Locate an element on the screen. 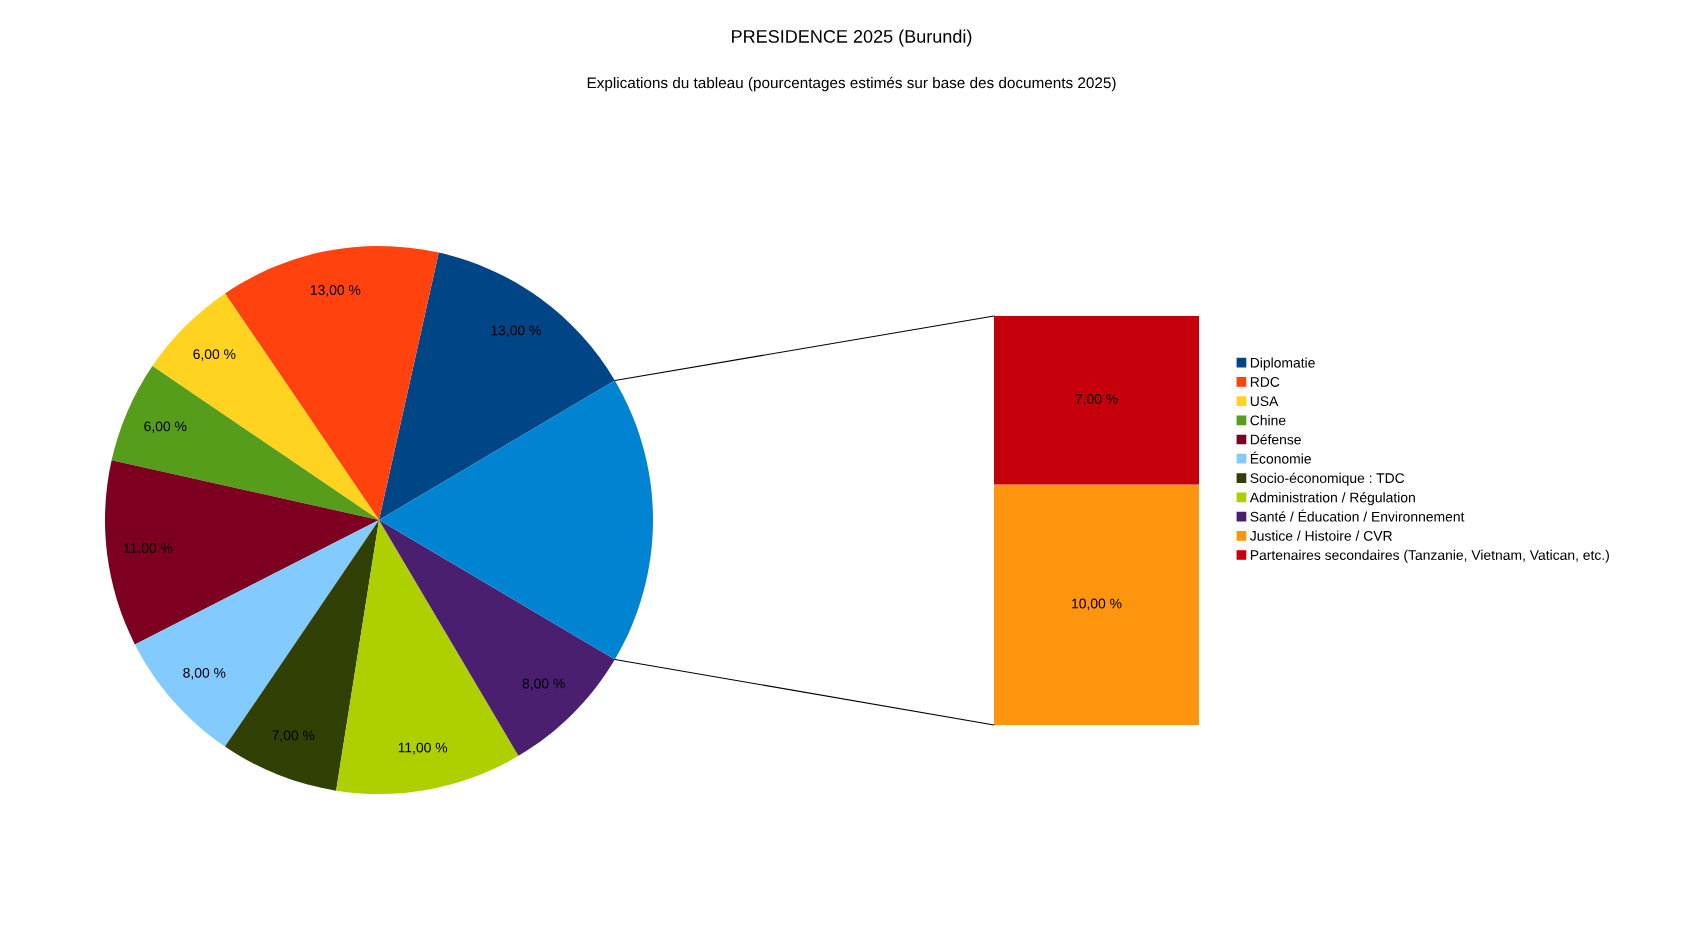 Image resolution: width=1703 pixels, height=944 pixels. legend-label: Santé / Éducation / Environnement is located at coordinates (1357, 515).